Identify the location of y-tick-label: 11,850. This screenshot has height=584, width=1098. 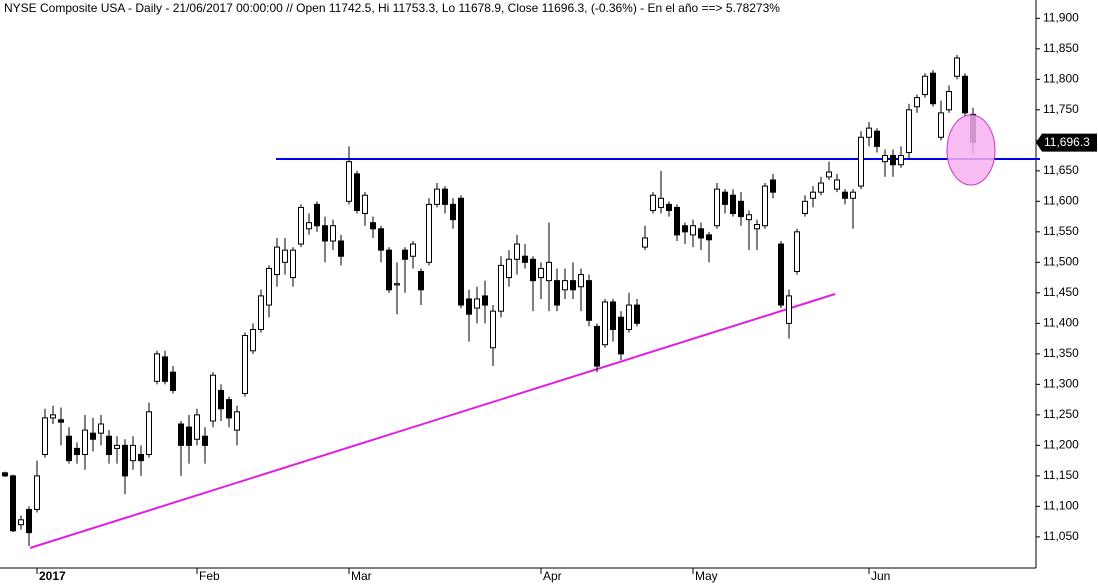
(1061, 48).